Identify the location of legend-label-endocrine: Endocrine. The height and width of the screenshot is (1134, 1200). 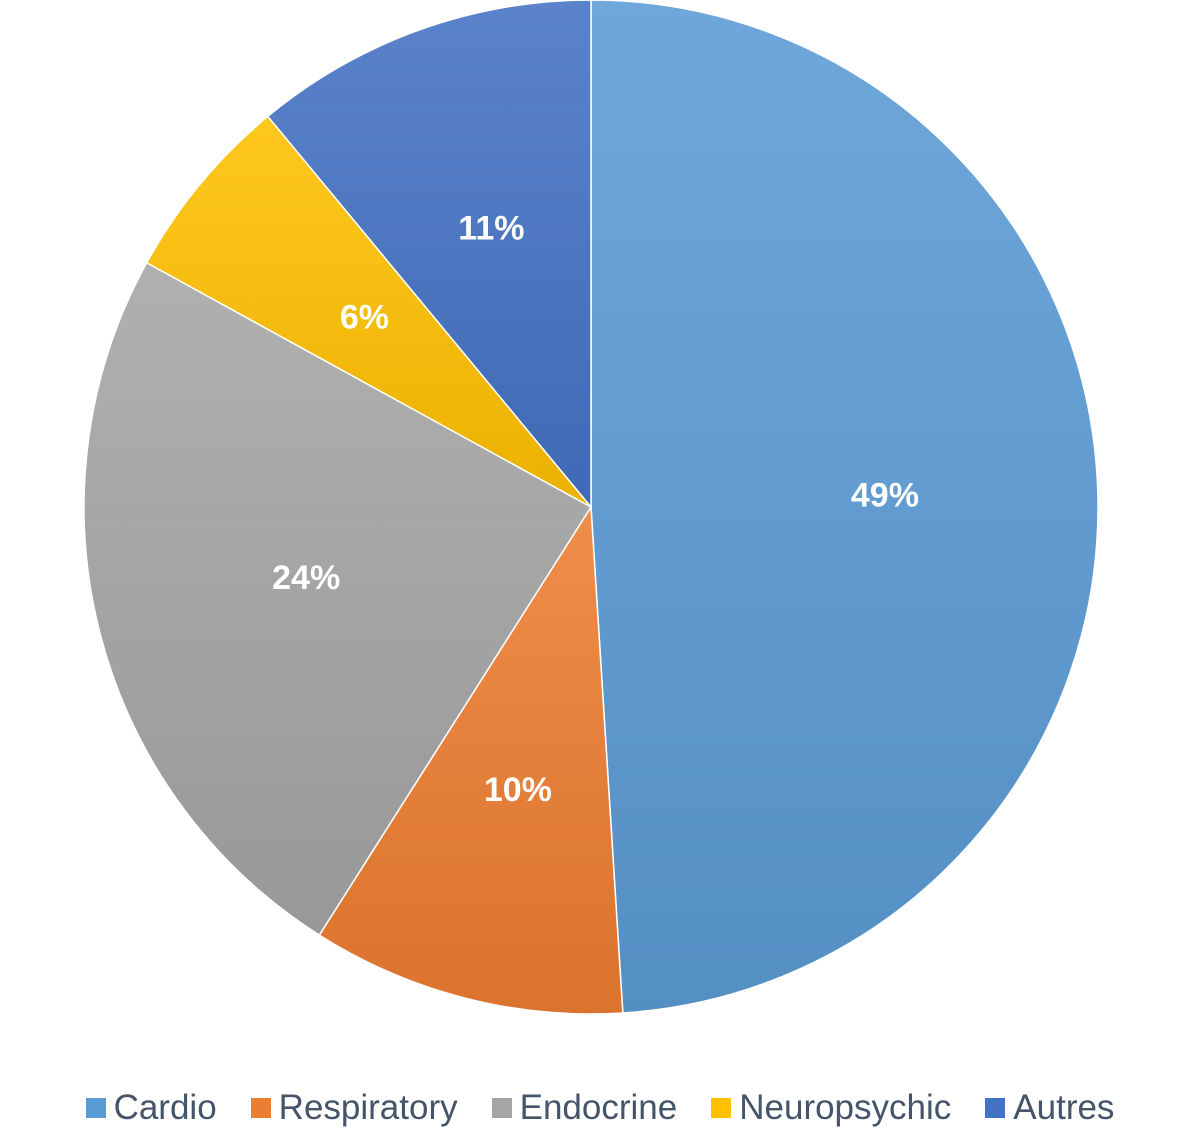
(598, 1107).